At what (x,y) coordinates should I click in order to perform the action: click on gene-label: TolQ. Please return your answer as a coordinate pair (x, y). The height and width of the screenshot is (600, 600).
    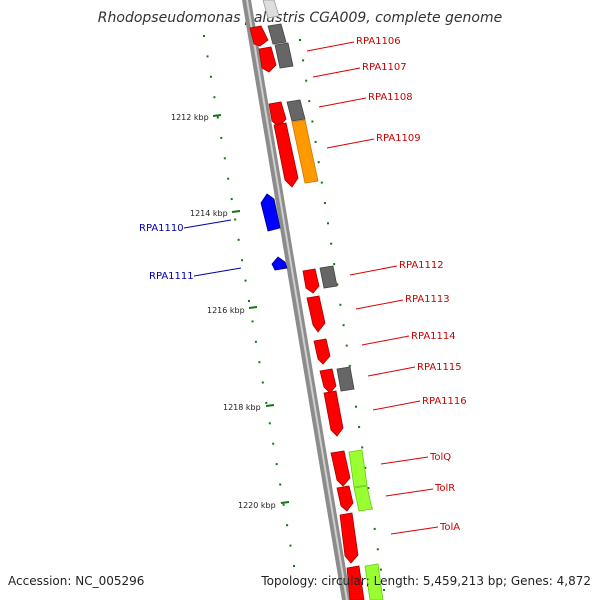
    Looking at the image, I should click on (440, 457).